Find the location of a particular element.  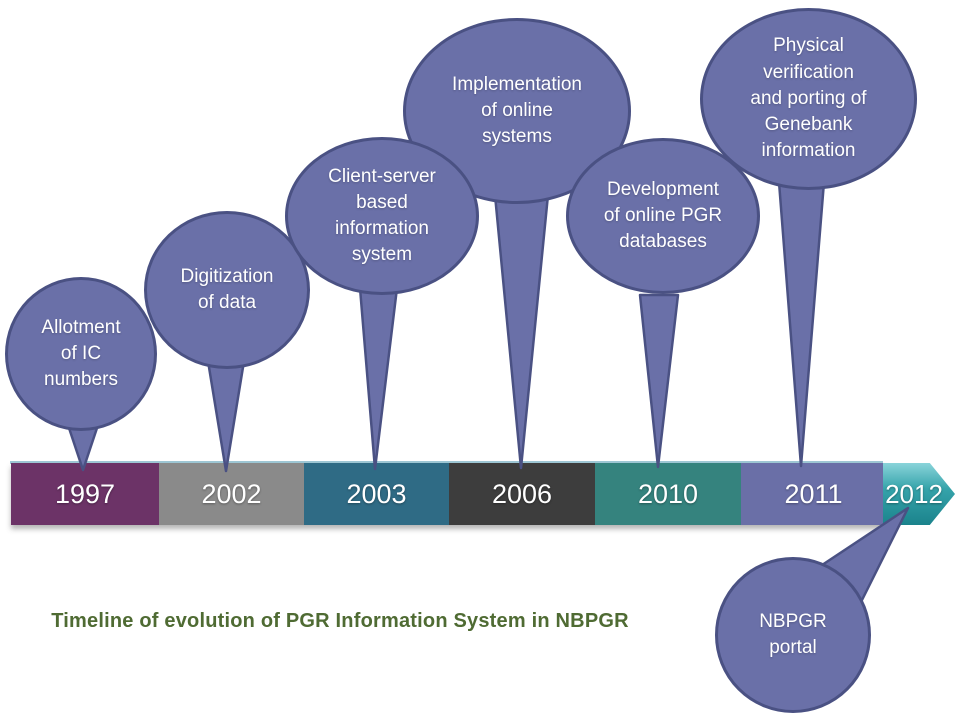

timeline-segment-1997: 1997 is located at coordinates (85, 494).